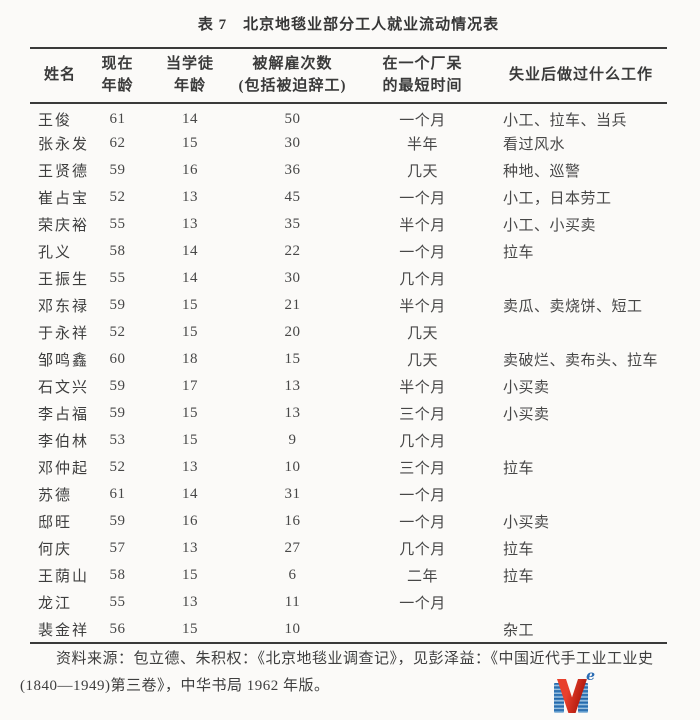 This screenshot has height=720, width=700. I want to click on table-cell: 王荫山, so click(64, 577).